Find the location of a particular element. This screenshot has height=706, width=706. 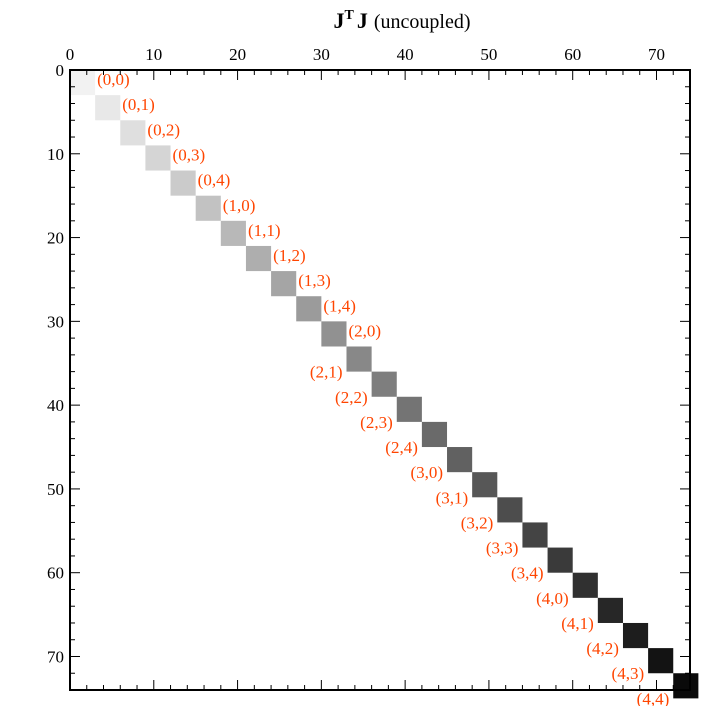

block-label-17: (3,2) is located at coordinates (477, 522).